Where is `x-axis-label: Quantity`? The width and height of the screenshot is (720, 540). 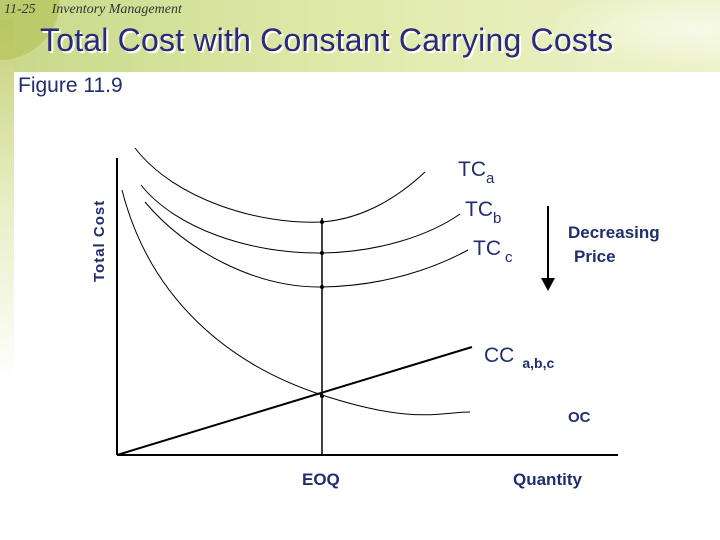 x-axis-label: Quantity is located at coordinates (547, 479).